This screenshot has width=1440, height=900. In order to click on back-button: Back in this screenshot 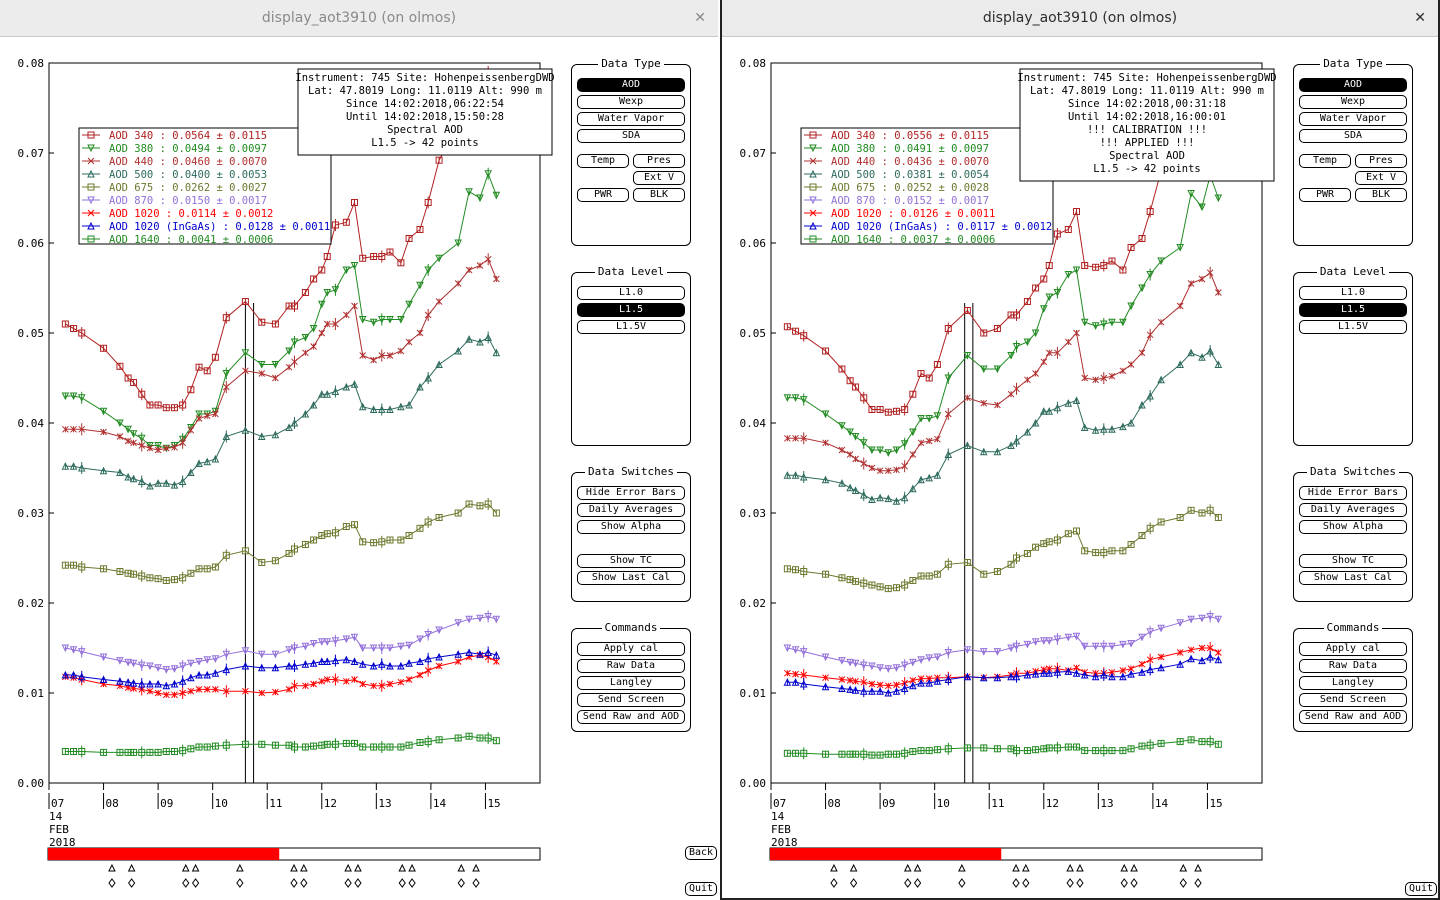, I will do `click(701, 853)`.